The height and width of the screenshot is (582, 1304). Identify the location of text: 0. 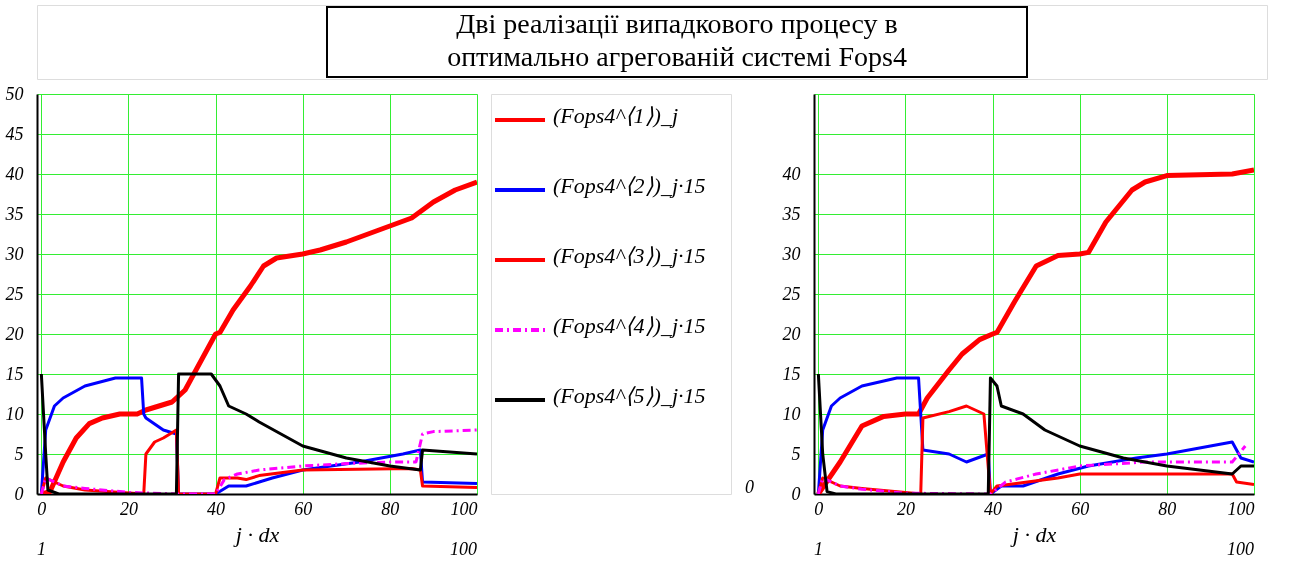
(749, 487).